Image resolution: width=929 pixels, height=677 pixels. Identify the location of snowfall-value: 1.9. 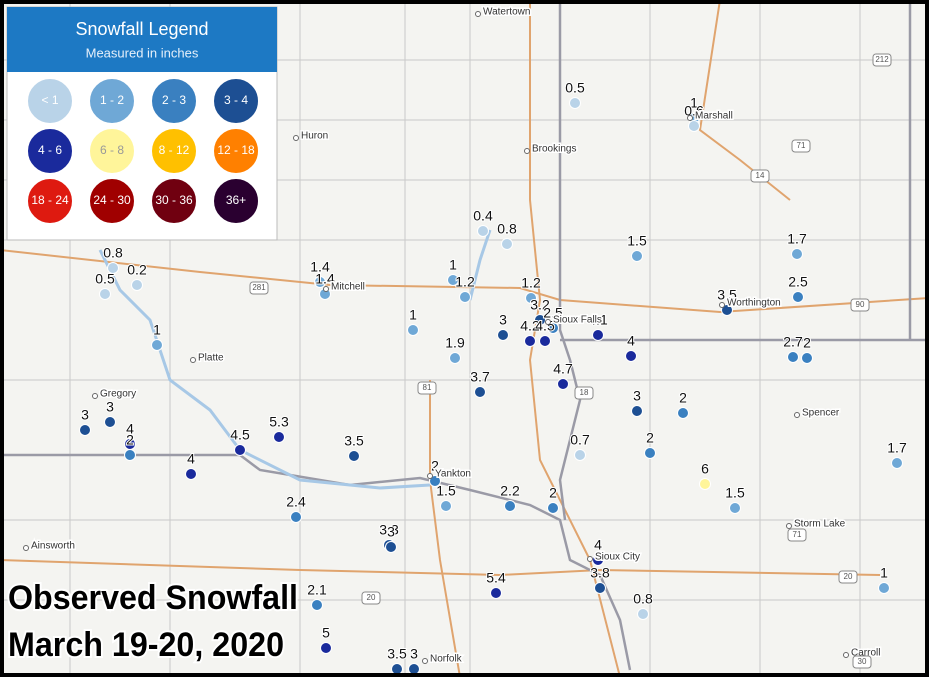
(455, 343).